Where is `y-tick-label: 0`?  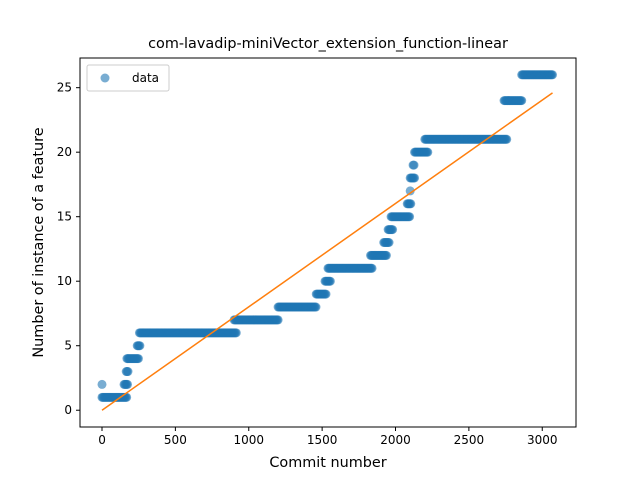
y-tick-label: 0 is located at coordinates (68, 410).